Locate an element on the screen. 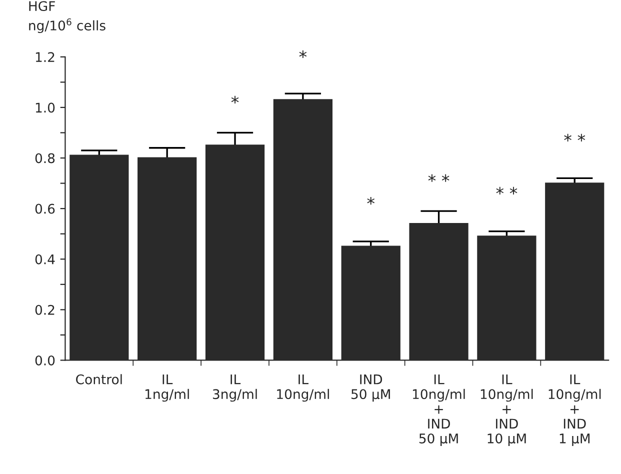 The image size is (621, 474). y-tick-label: 1.2 is located at coordinates (45, 57).